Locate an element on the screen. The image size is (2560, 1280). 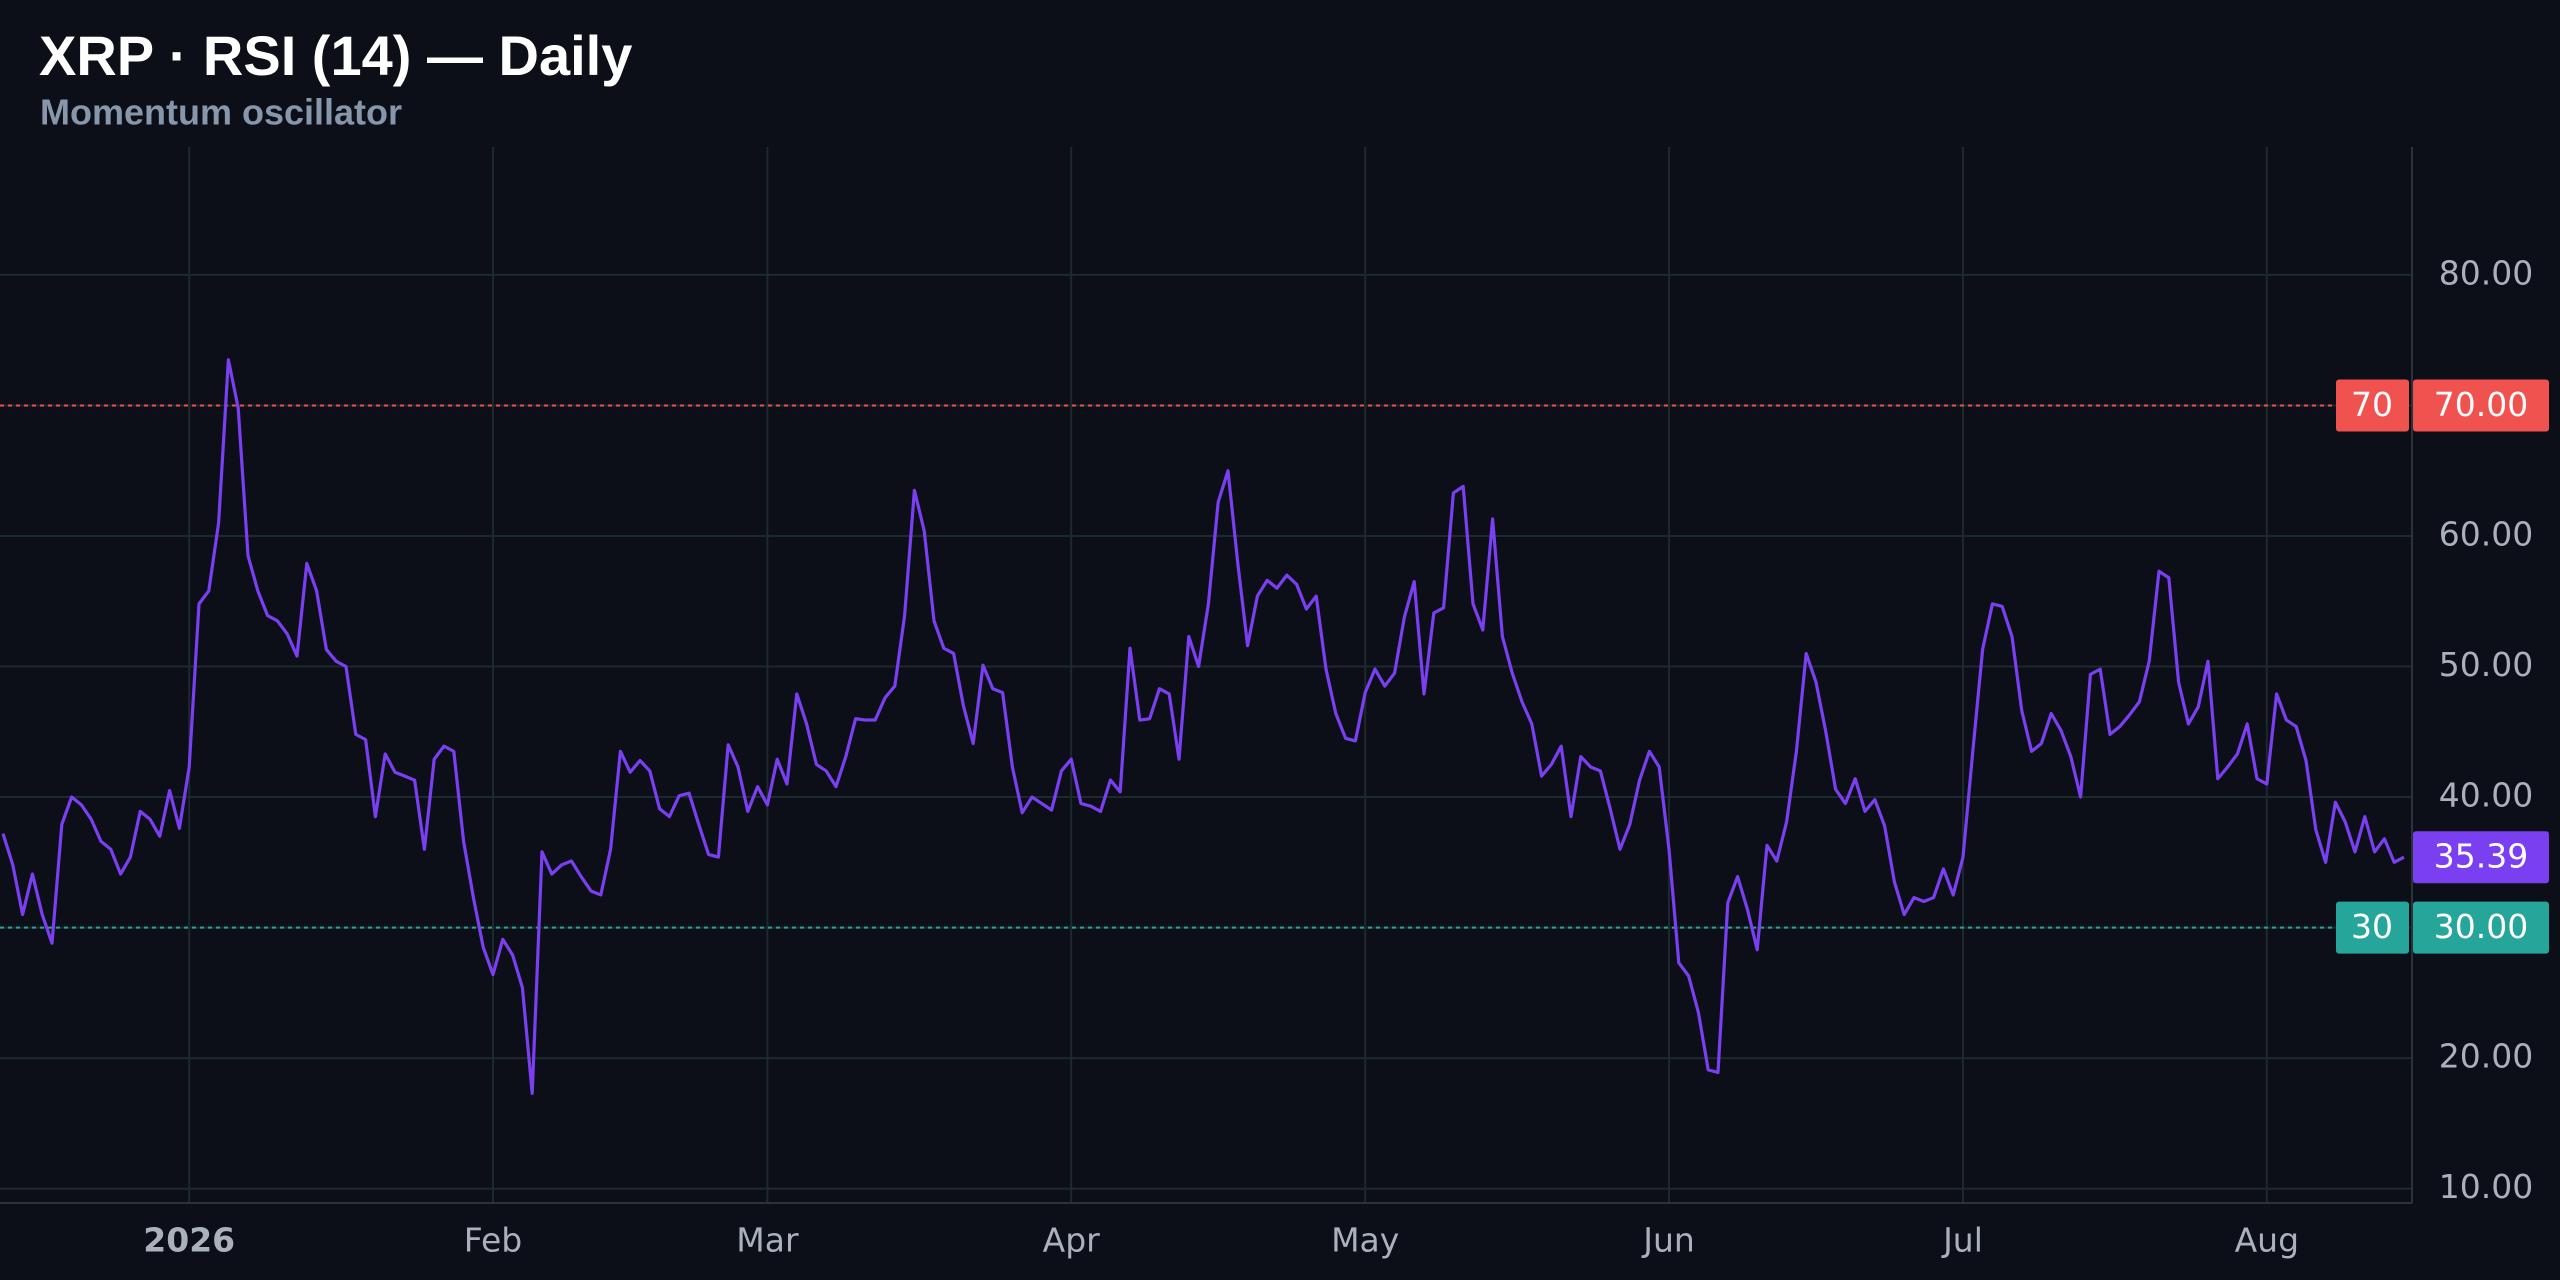
chart-title: XRP · RSI (14) — Daily is located at coordinates (335, 55).